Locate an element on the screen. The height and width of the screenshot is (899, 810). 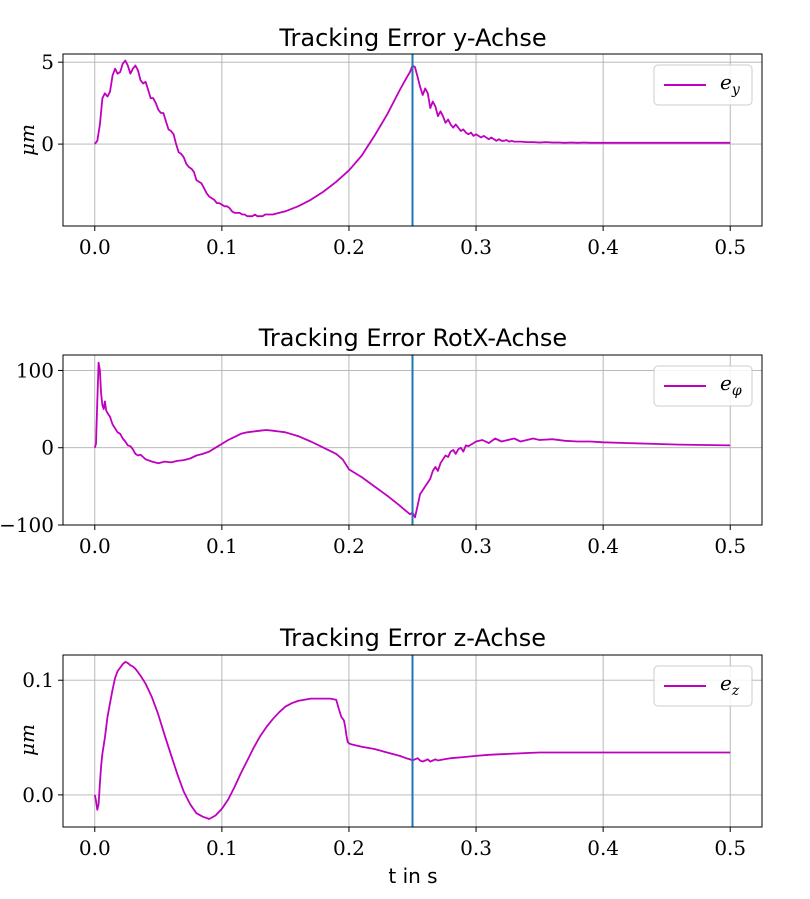
legend: ez is located at coordinates (703, 686).